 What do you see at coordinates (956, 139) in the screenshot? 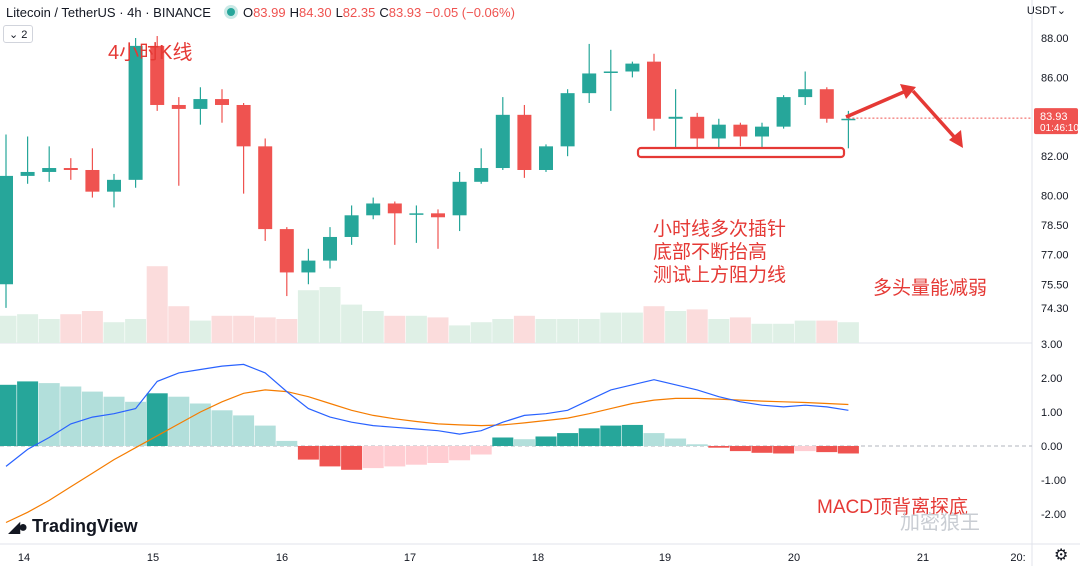
I see `arrow-down-head-icon` at bounding box center [956, 139].